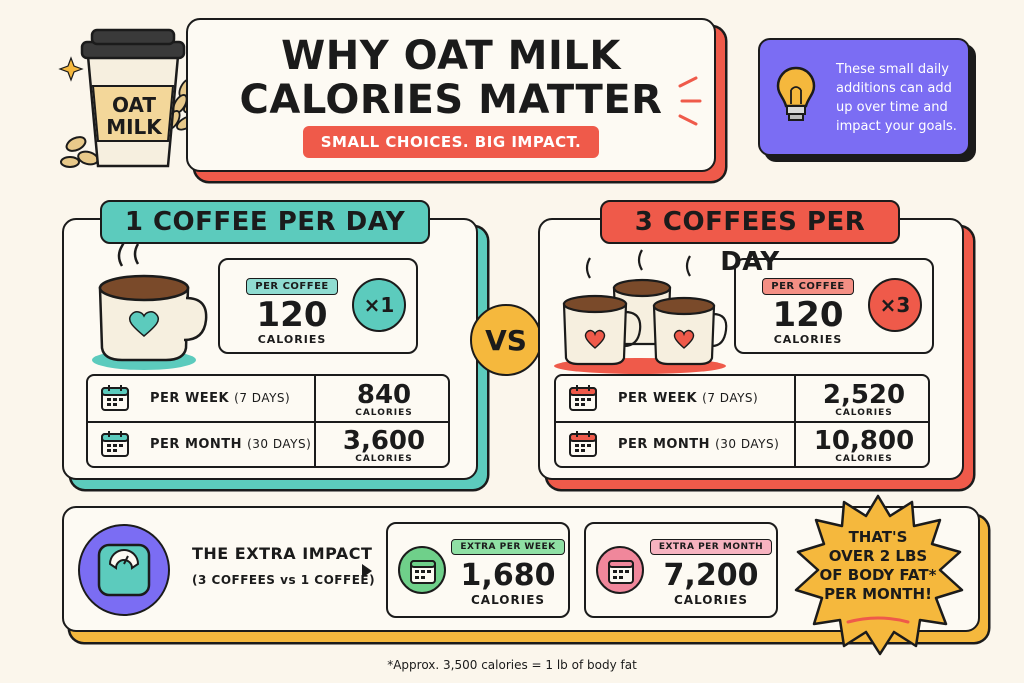 The image size is (1024, 683). I want to click on extra-week-value: 1,680, so click(508, 575).